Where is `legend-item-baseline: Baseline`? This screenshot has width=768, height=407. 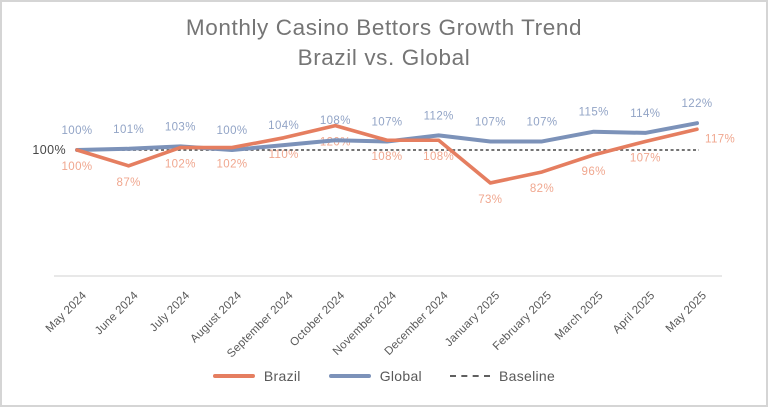
legend-item-baseline: Baseline is located at coordinates (502, 376).